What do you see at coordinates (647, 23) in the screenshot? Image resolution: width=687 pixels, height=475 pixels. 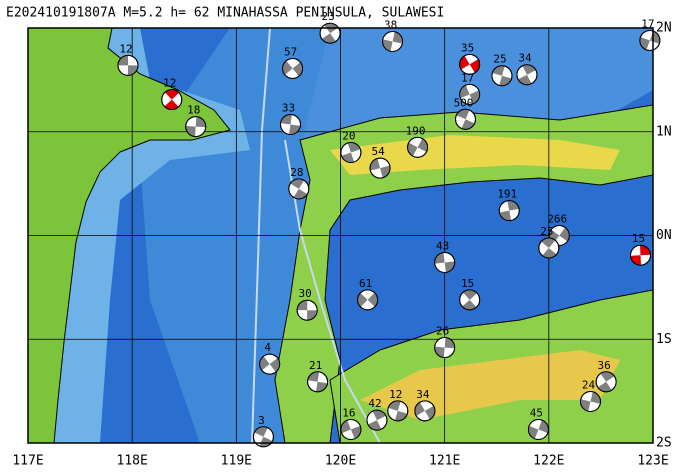 I see `event-depth-label: 17` at bounding box center [647, 23].